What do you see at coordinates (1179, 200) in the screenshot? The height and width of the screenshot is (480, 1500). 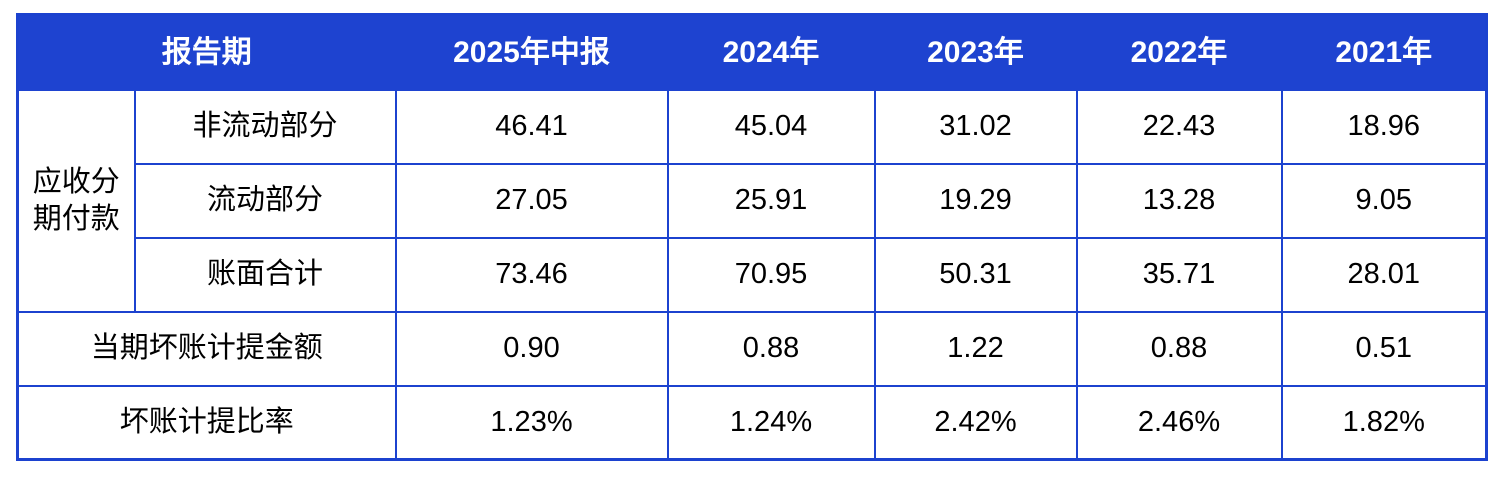 I see `cell-value: 13.28` at bounding box center [1179, 200].